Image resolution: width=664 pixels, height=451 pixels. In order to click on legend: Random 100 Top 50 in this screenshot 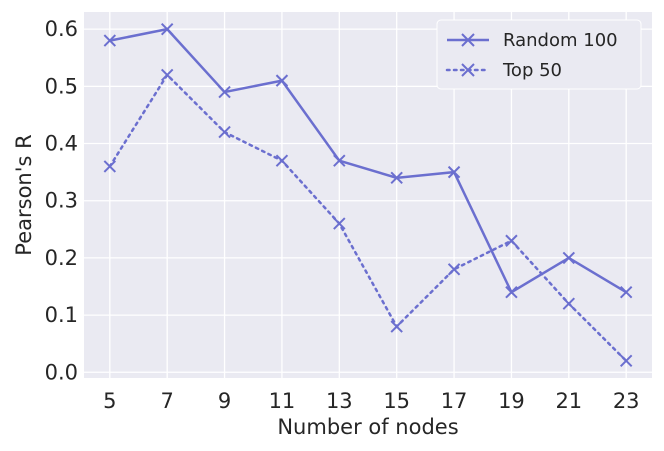, I will do `click(539, 54)`.